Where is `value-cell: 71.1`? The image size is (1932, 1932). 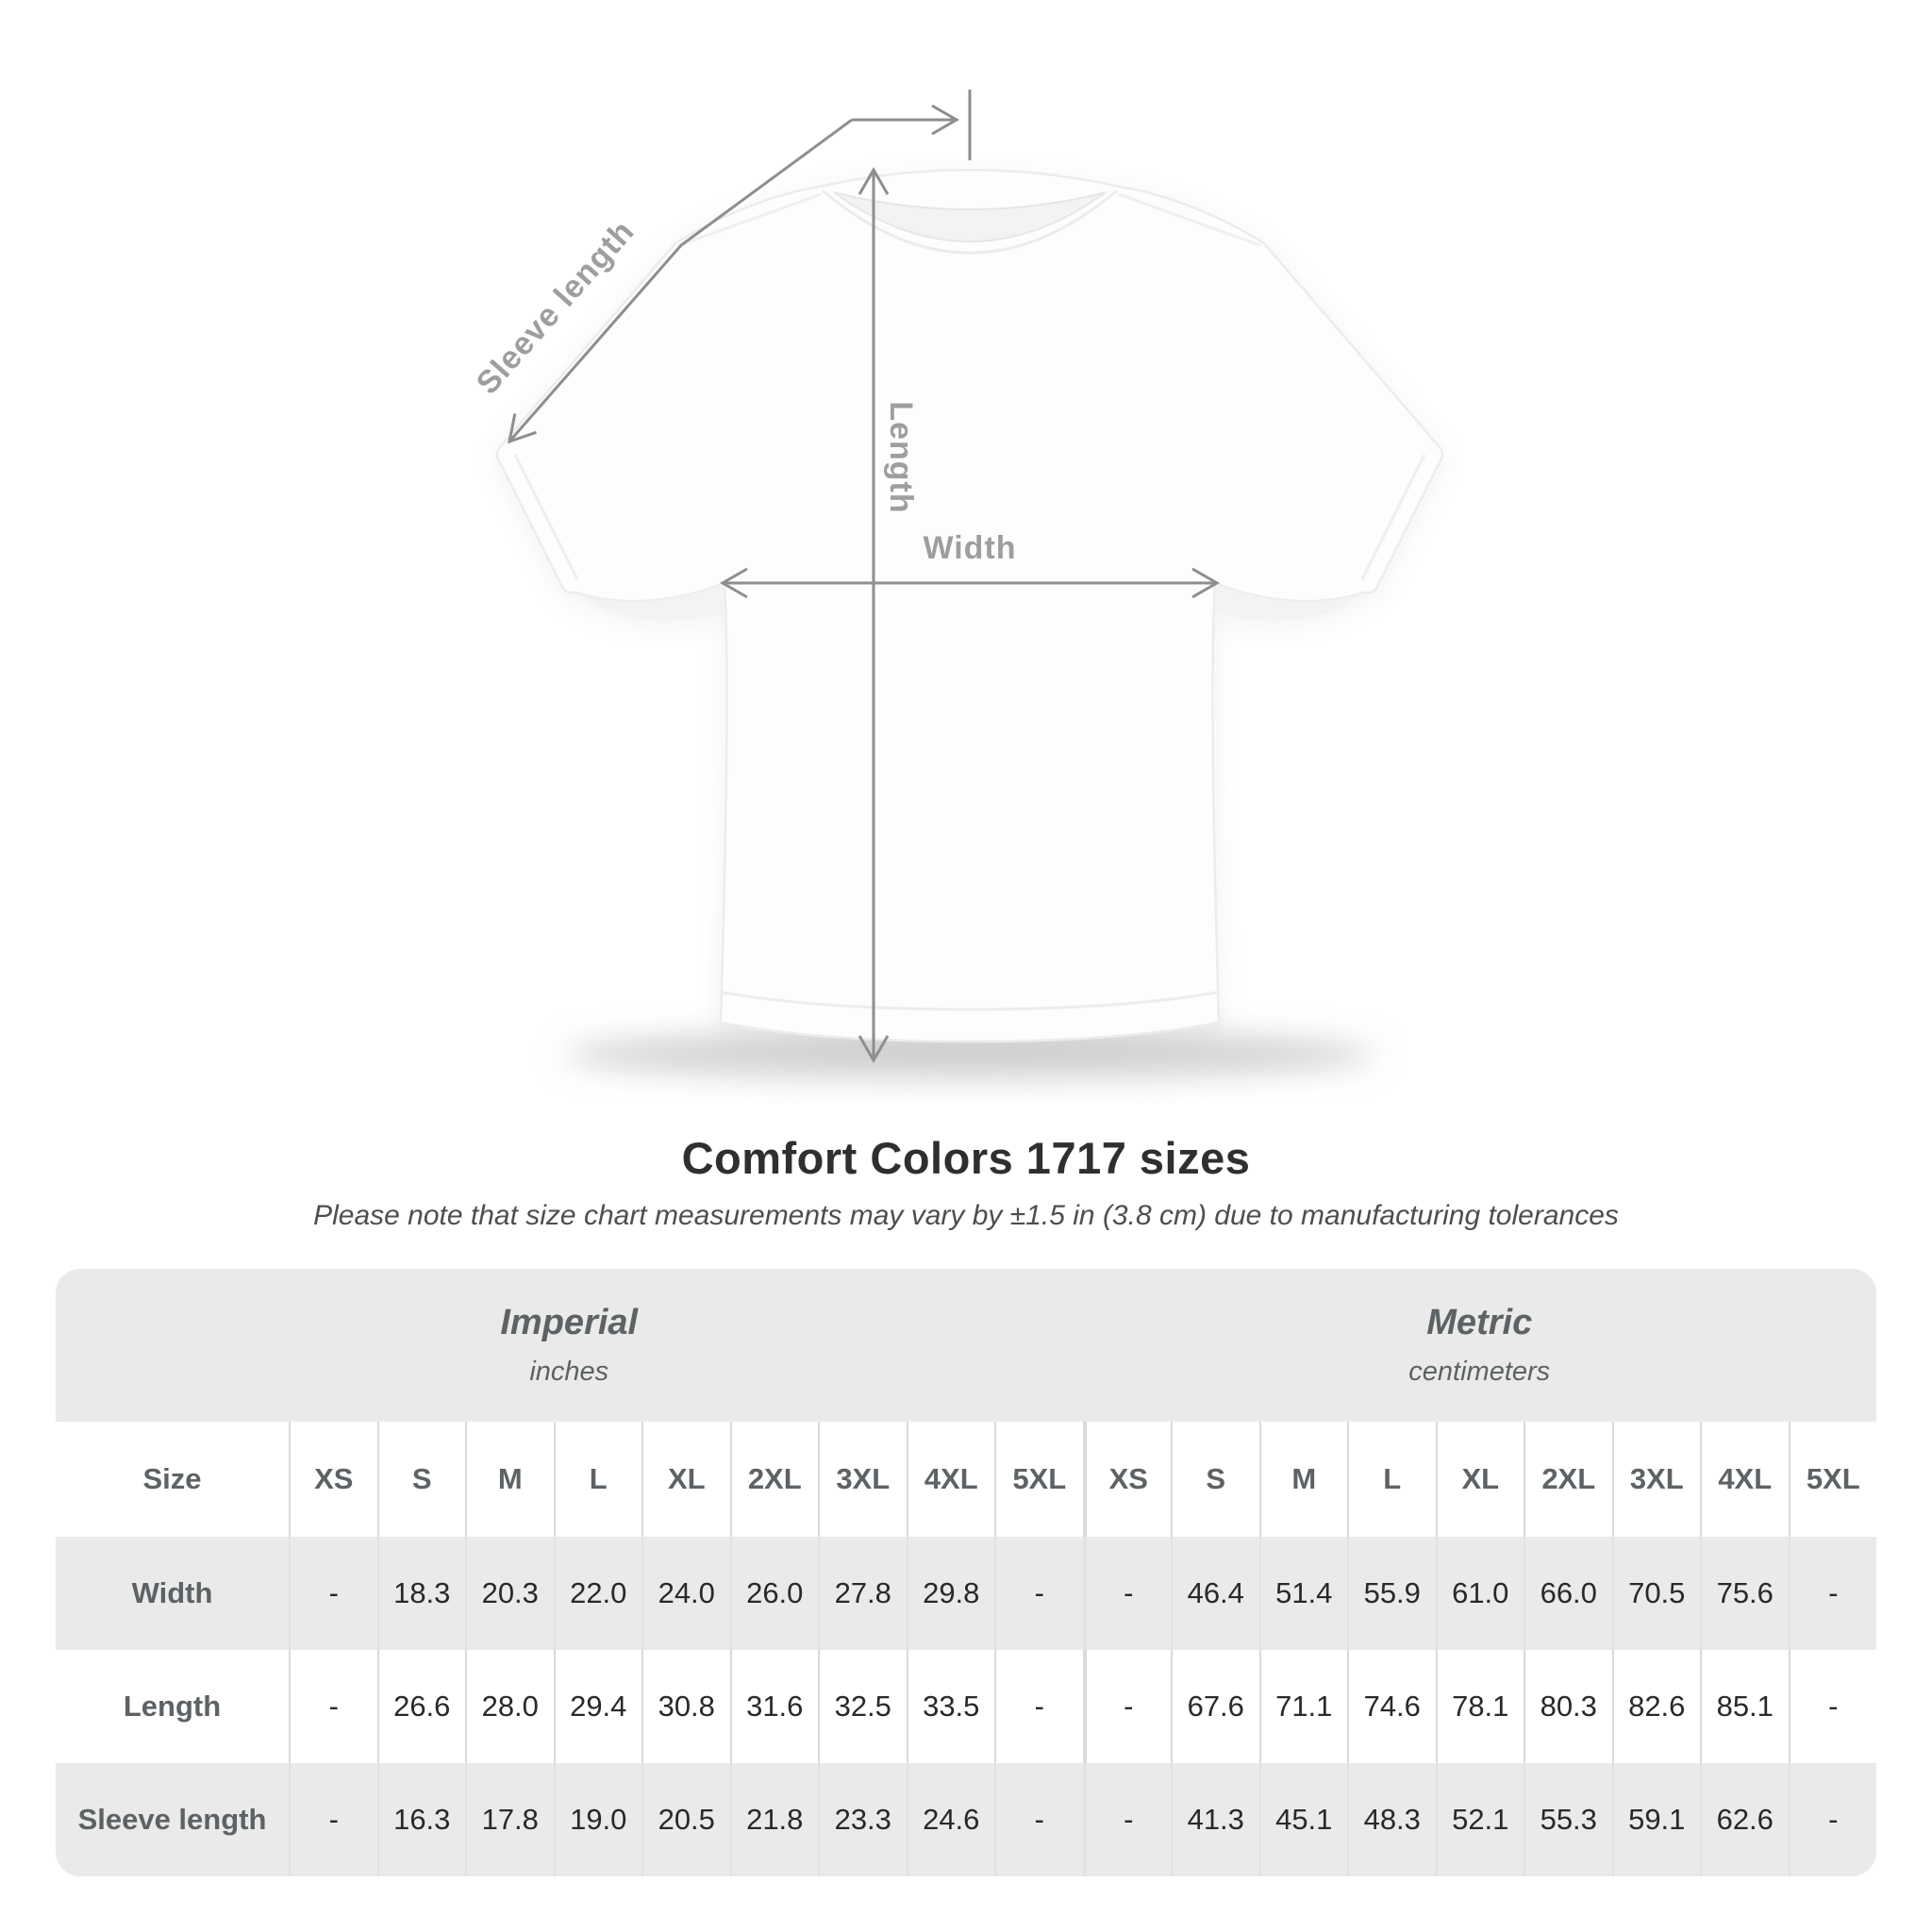
value-cell: 71.1 is located at coordinates (1302, 1706).